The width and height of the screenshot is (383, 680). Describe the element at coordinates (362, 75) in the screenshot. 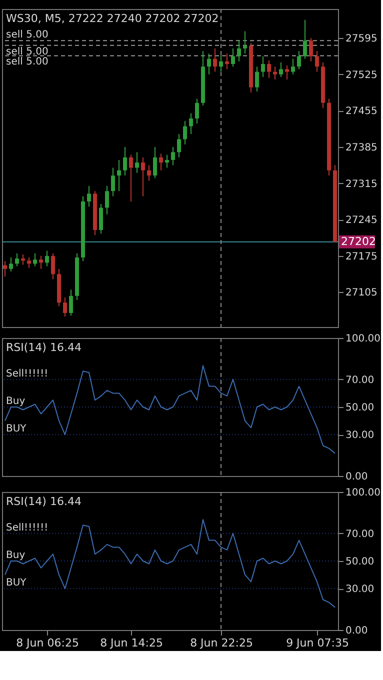

I see `y-tick-label: 27525` at that location.